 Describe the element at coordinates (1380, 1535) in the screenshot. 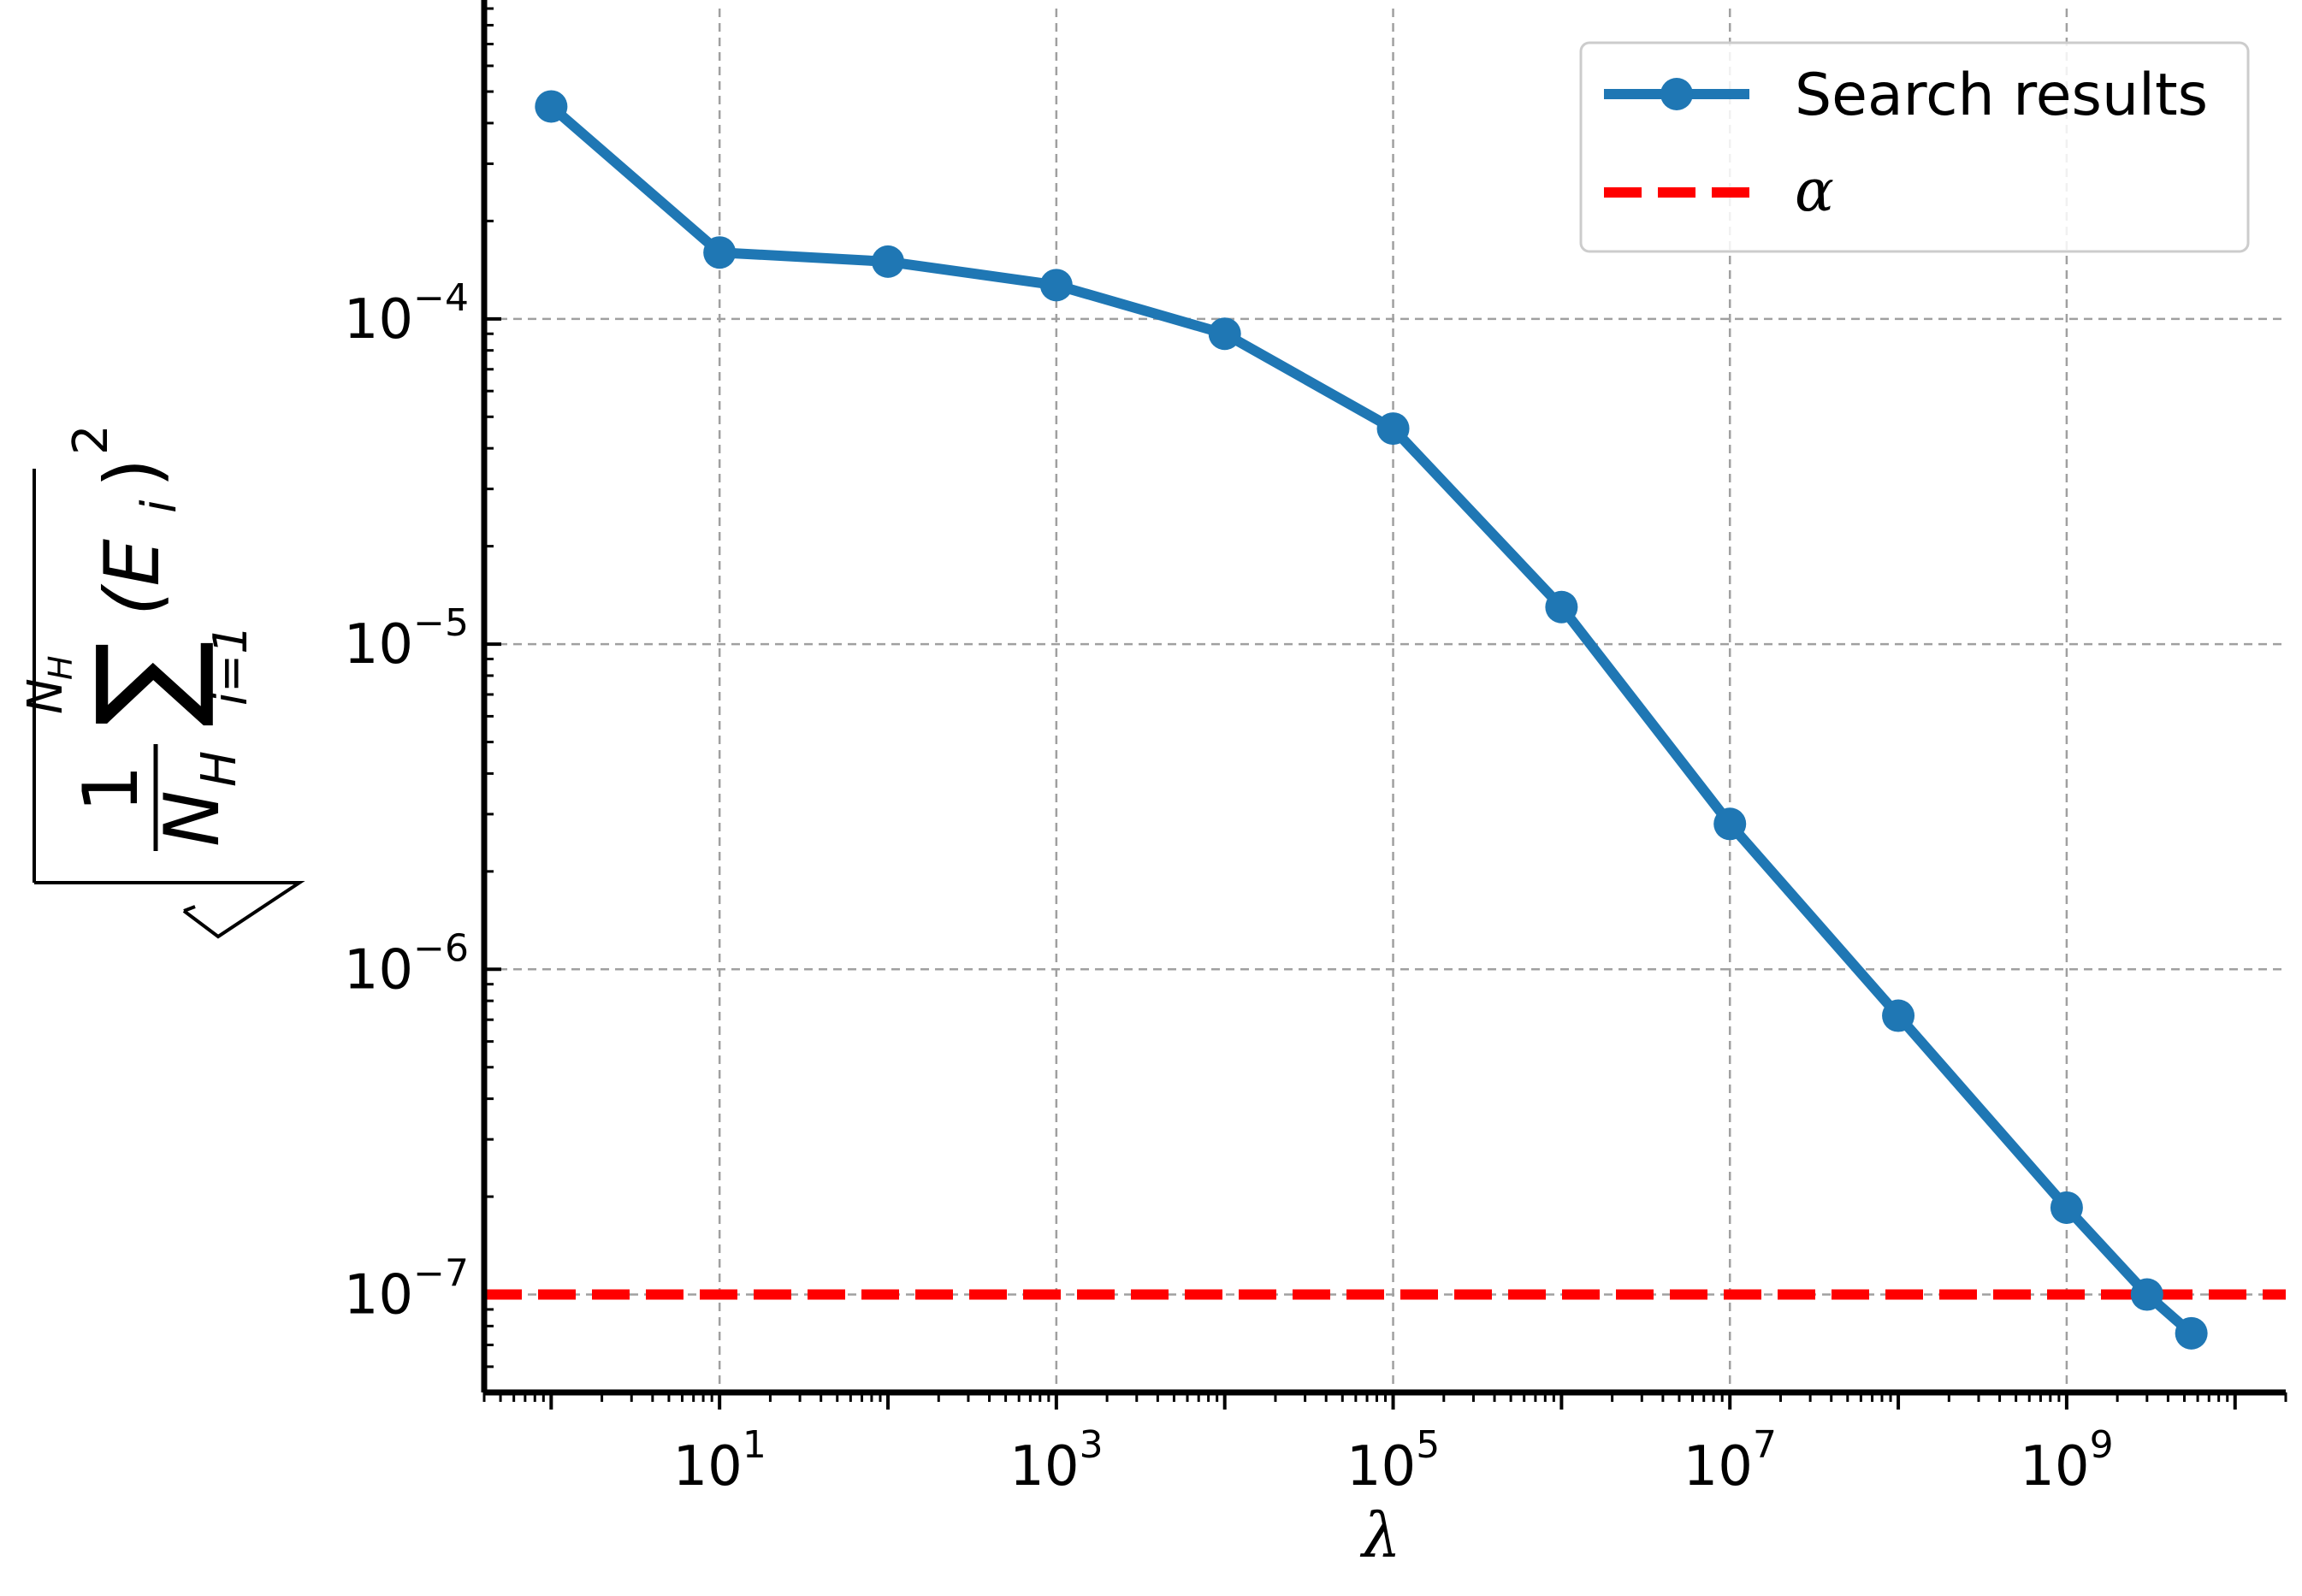

I see `x-axis-label: λ` at that location.